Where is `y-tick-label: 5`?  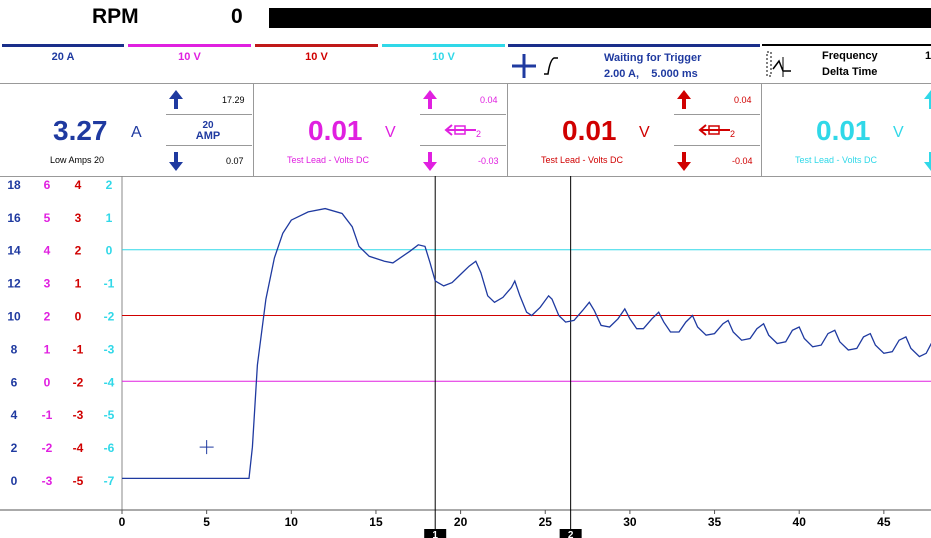
y-tick-label: 5 is located at coordinates (47, 218).